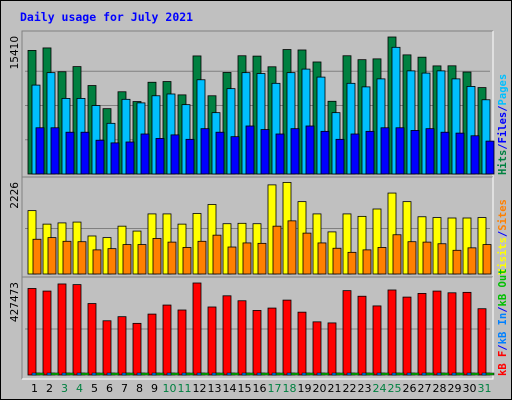  I want to click on day-label: 16, so click(260, 388).